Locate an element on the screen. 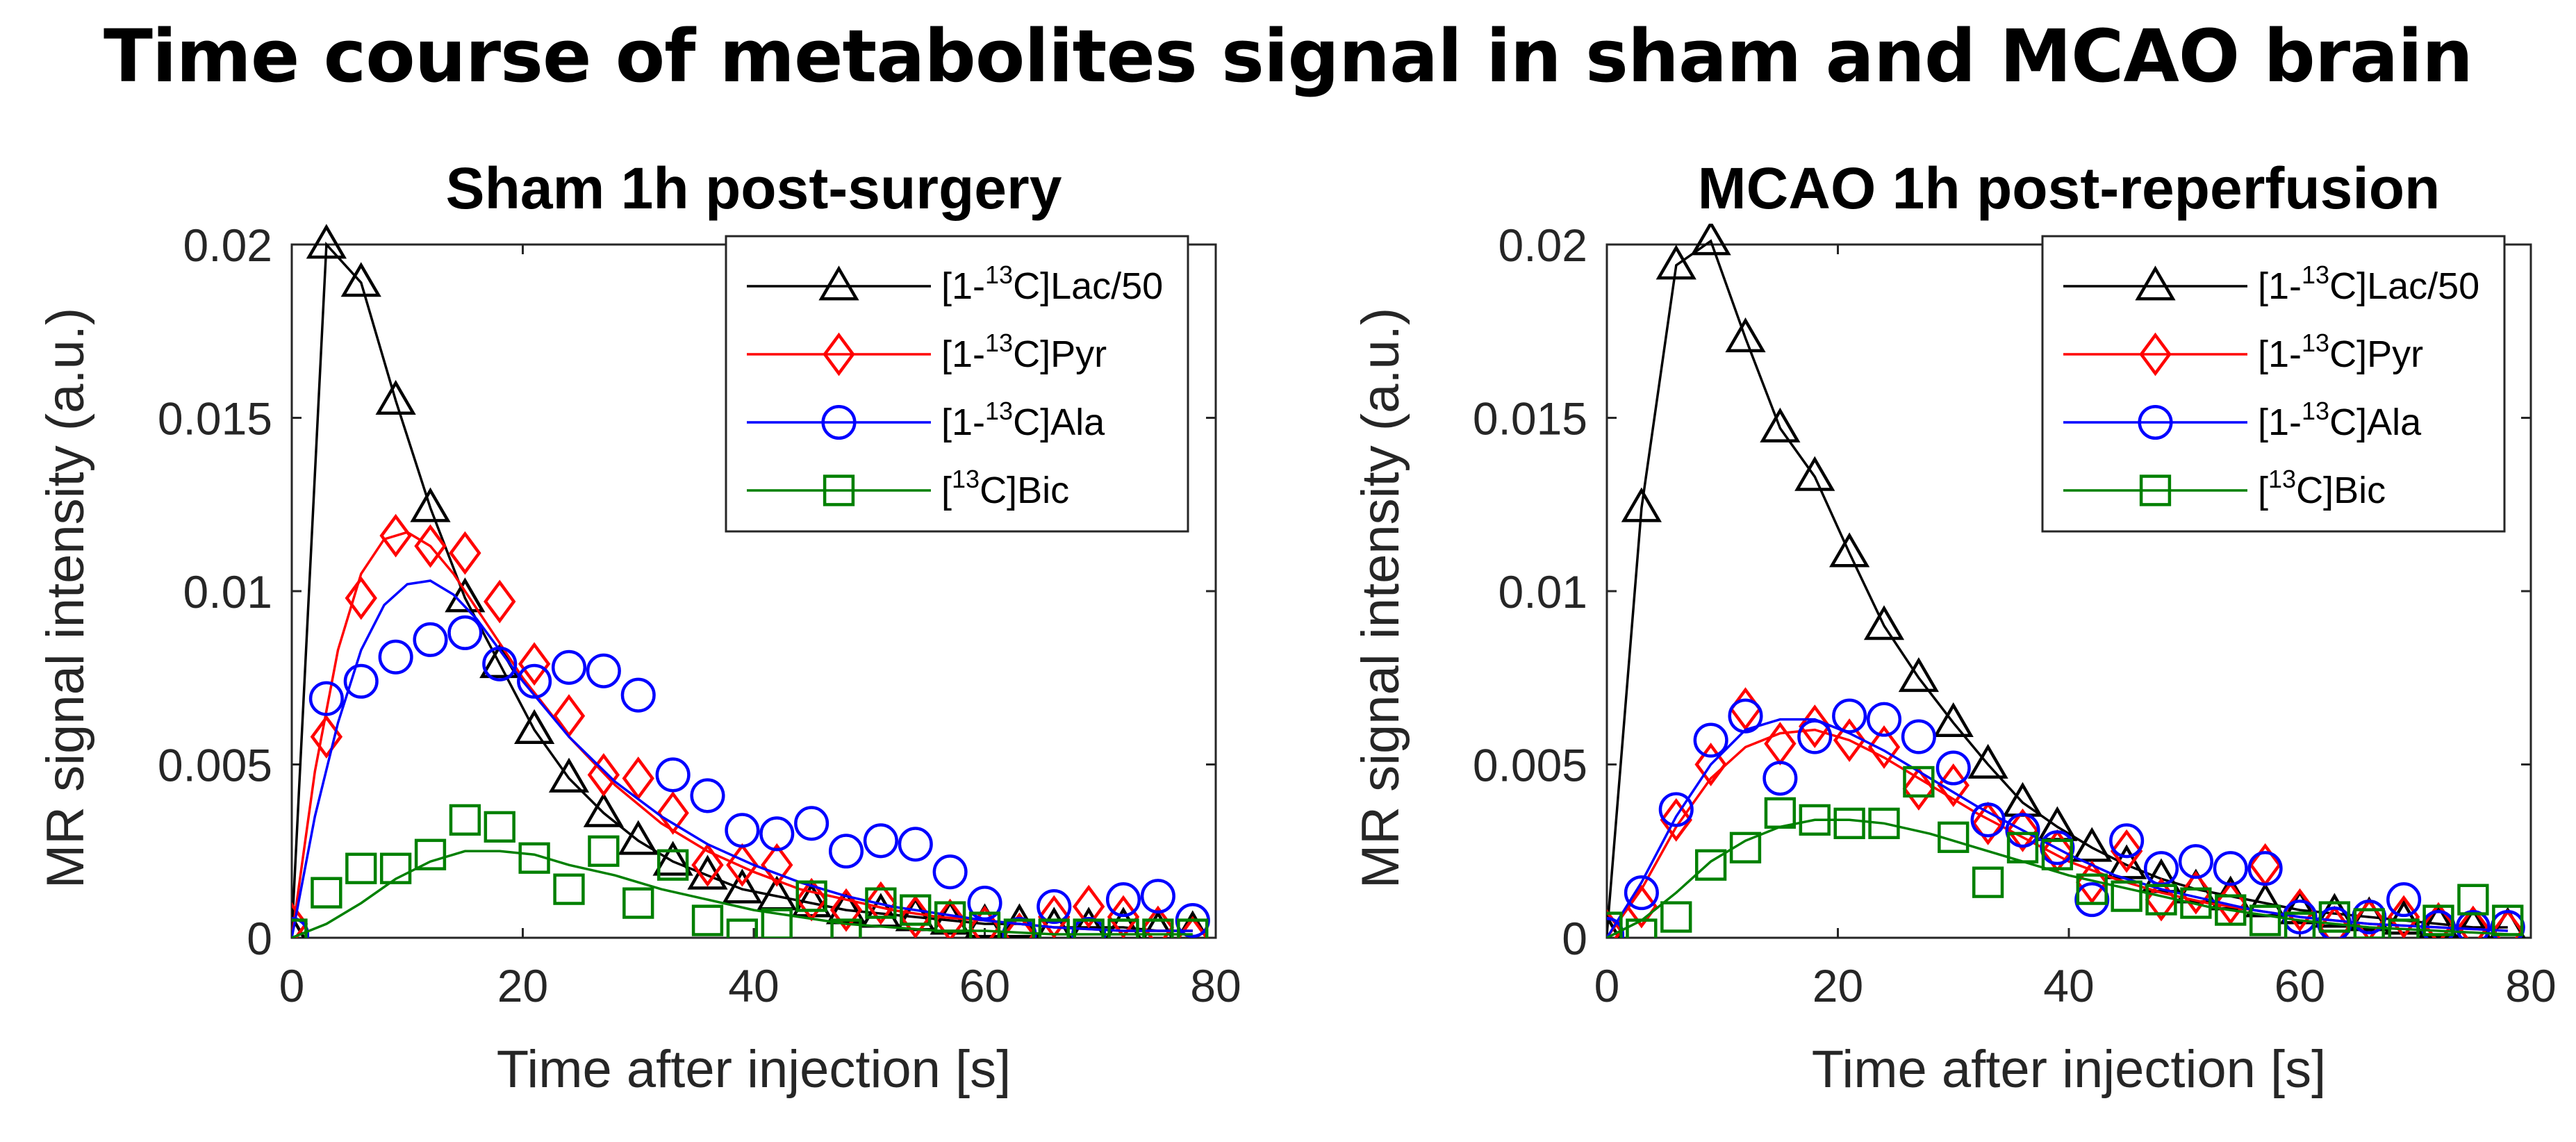 The height and width of the screenshot is (1142, 2576). series-line-bic is located at coordinates (743, 894).